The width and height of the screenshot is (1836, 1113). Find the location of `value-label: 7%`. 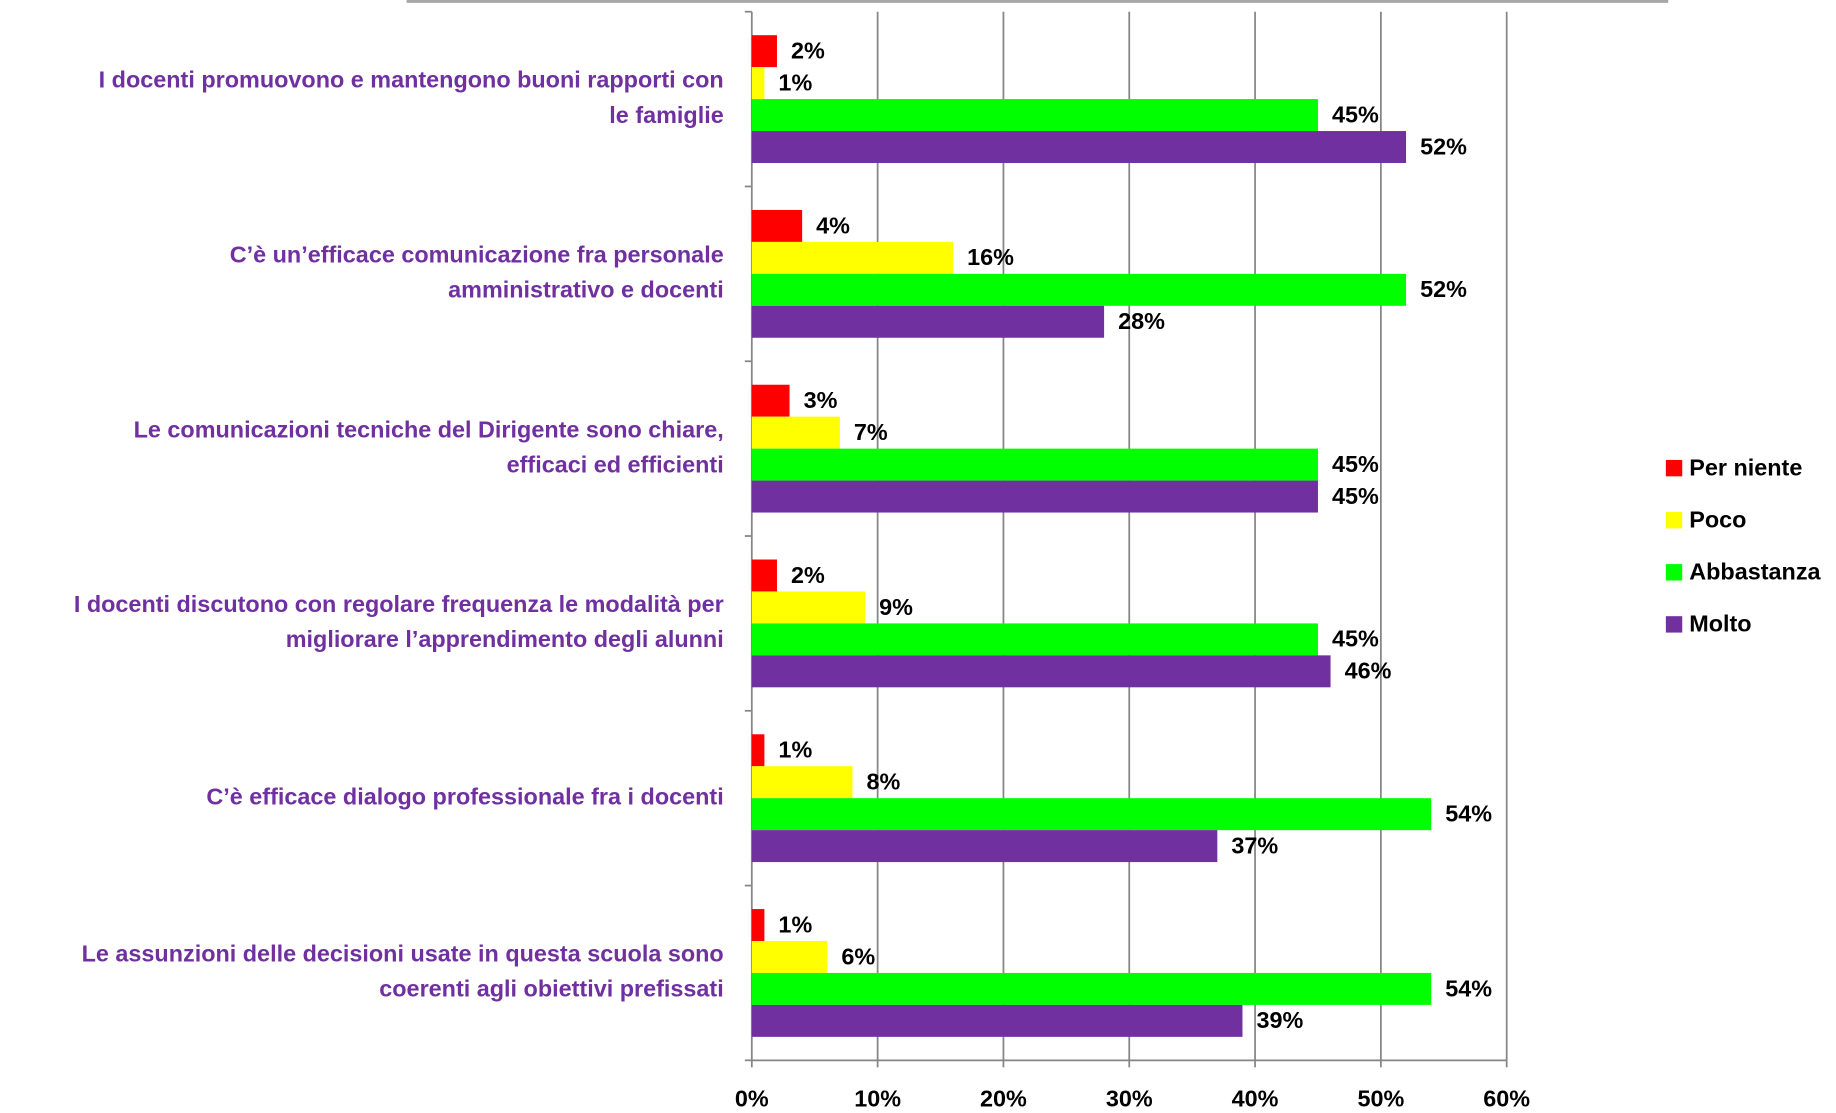

value-label: 7% is located at coordinates (871, 432).